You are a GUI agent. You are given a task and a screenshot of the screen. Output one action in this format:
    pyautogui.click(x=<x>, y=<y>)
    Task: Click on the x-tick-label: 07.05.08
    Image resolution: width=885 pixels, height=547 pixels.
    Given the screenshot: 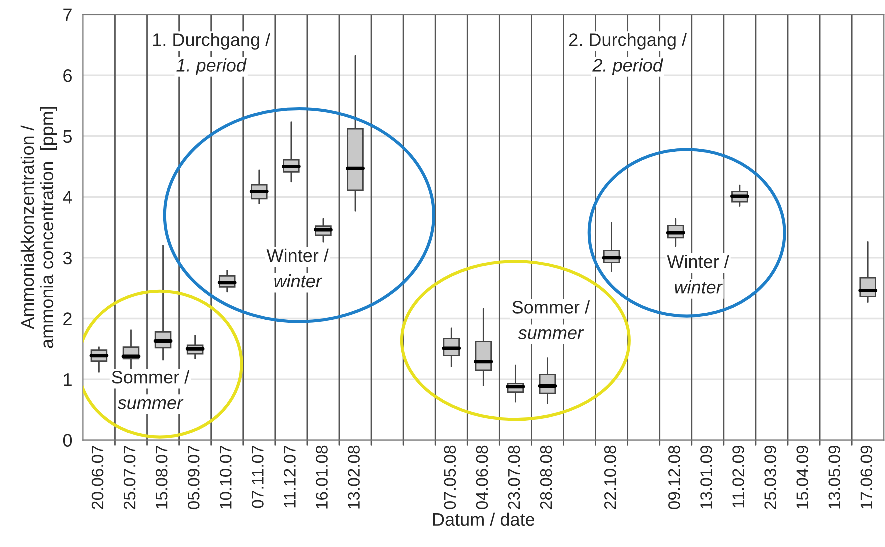 What is the action you would take?
    pyautogui.click(x=450, y=478)
    